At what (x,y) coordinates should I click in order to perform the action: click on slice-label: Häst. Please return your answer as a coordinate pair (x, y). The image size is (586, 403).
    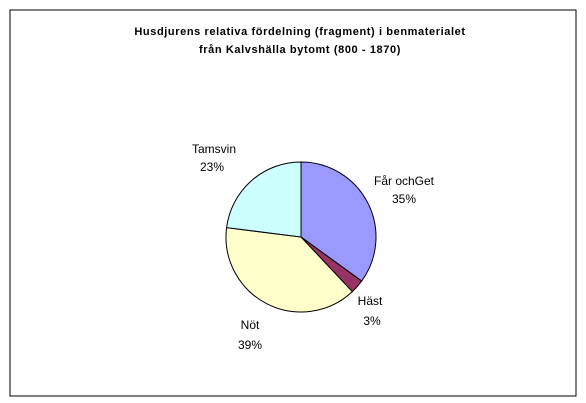
    Looking at the image, I should click on (370, 301).